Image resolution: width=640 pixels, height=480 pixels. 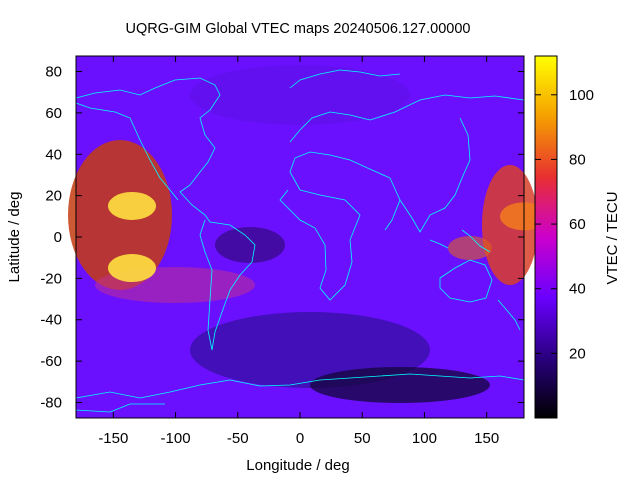 What do you see at coordinates (577, 159) in the screenshot?
I see `colorbar-tick-label: 80` at bounding box center [577, 159].